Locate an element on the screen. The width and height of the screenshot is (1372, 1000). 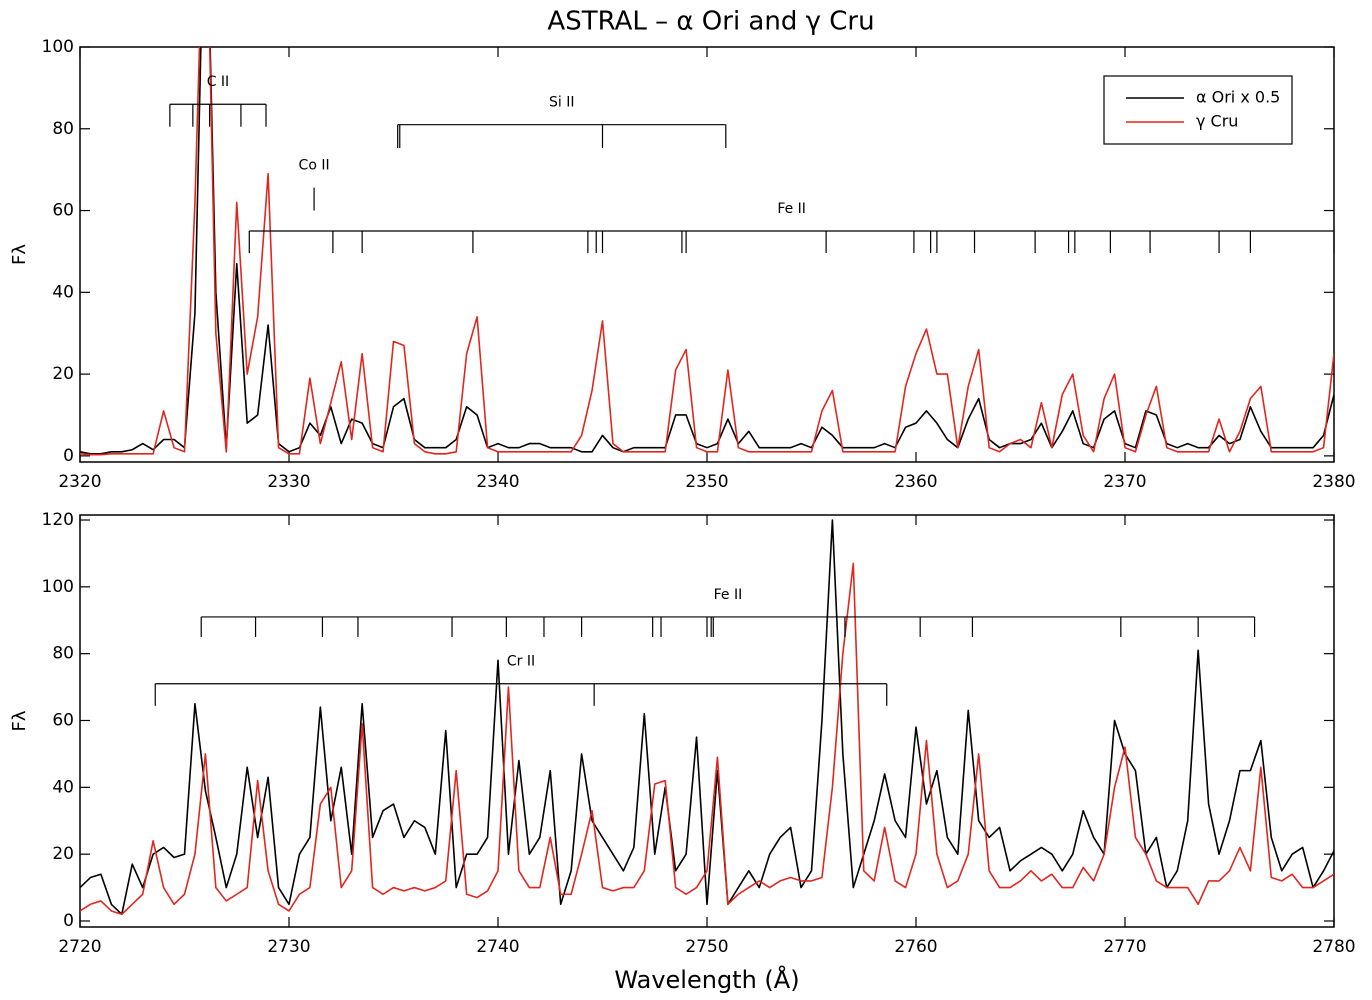
line-id-label: Si II is located at coordinates (561, 103).